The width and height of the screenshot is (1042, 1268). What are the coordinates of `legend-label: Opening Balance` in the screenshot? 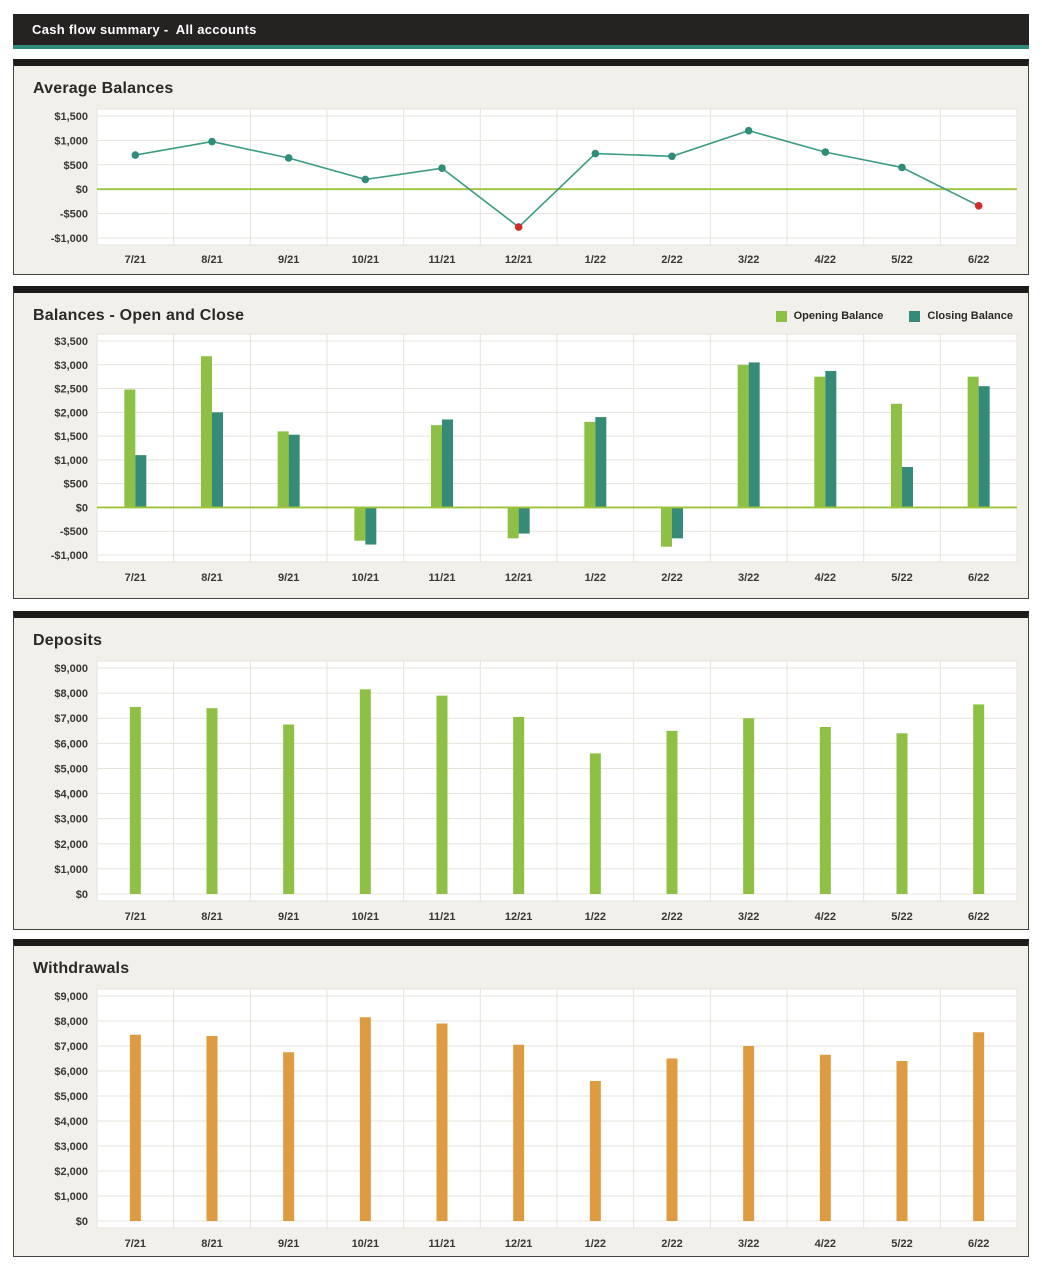 It's located at (838, 316).